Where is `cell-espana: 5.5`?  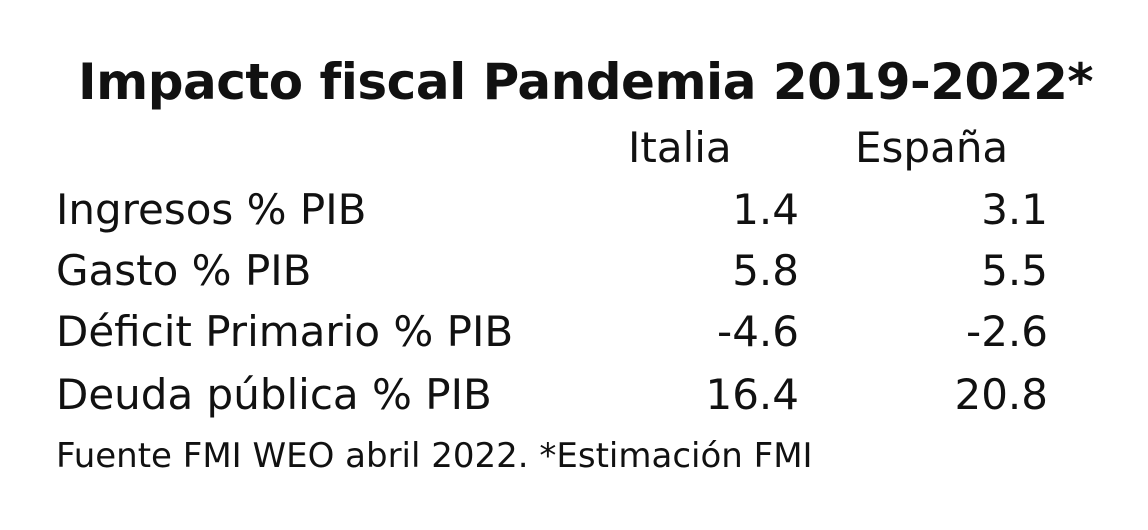 cell-espana: 5.5 is located at coordinates (1014, 270).